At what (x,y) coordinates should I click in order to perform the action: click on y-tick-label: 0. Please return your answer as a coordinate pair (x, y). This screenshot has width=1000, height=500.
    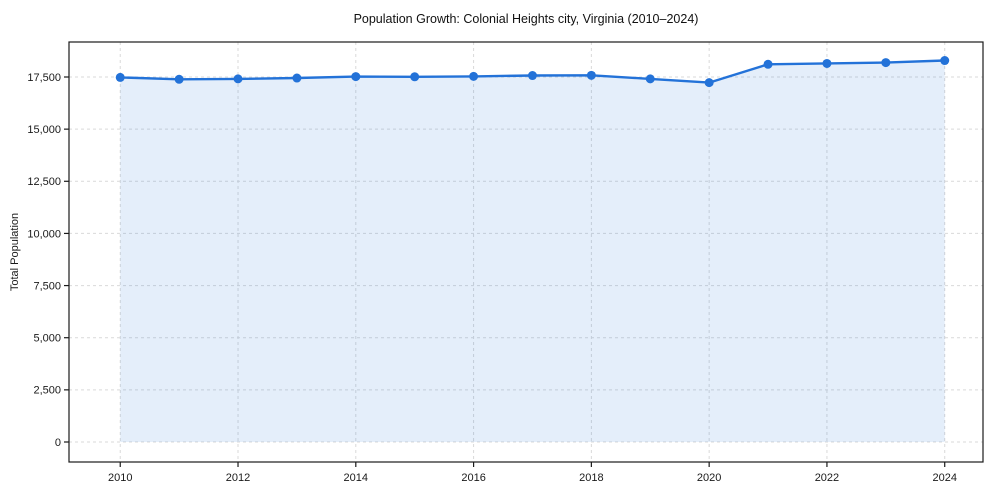
    Looking at the image, I should click on (58, 443).